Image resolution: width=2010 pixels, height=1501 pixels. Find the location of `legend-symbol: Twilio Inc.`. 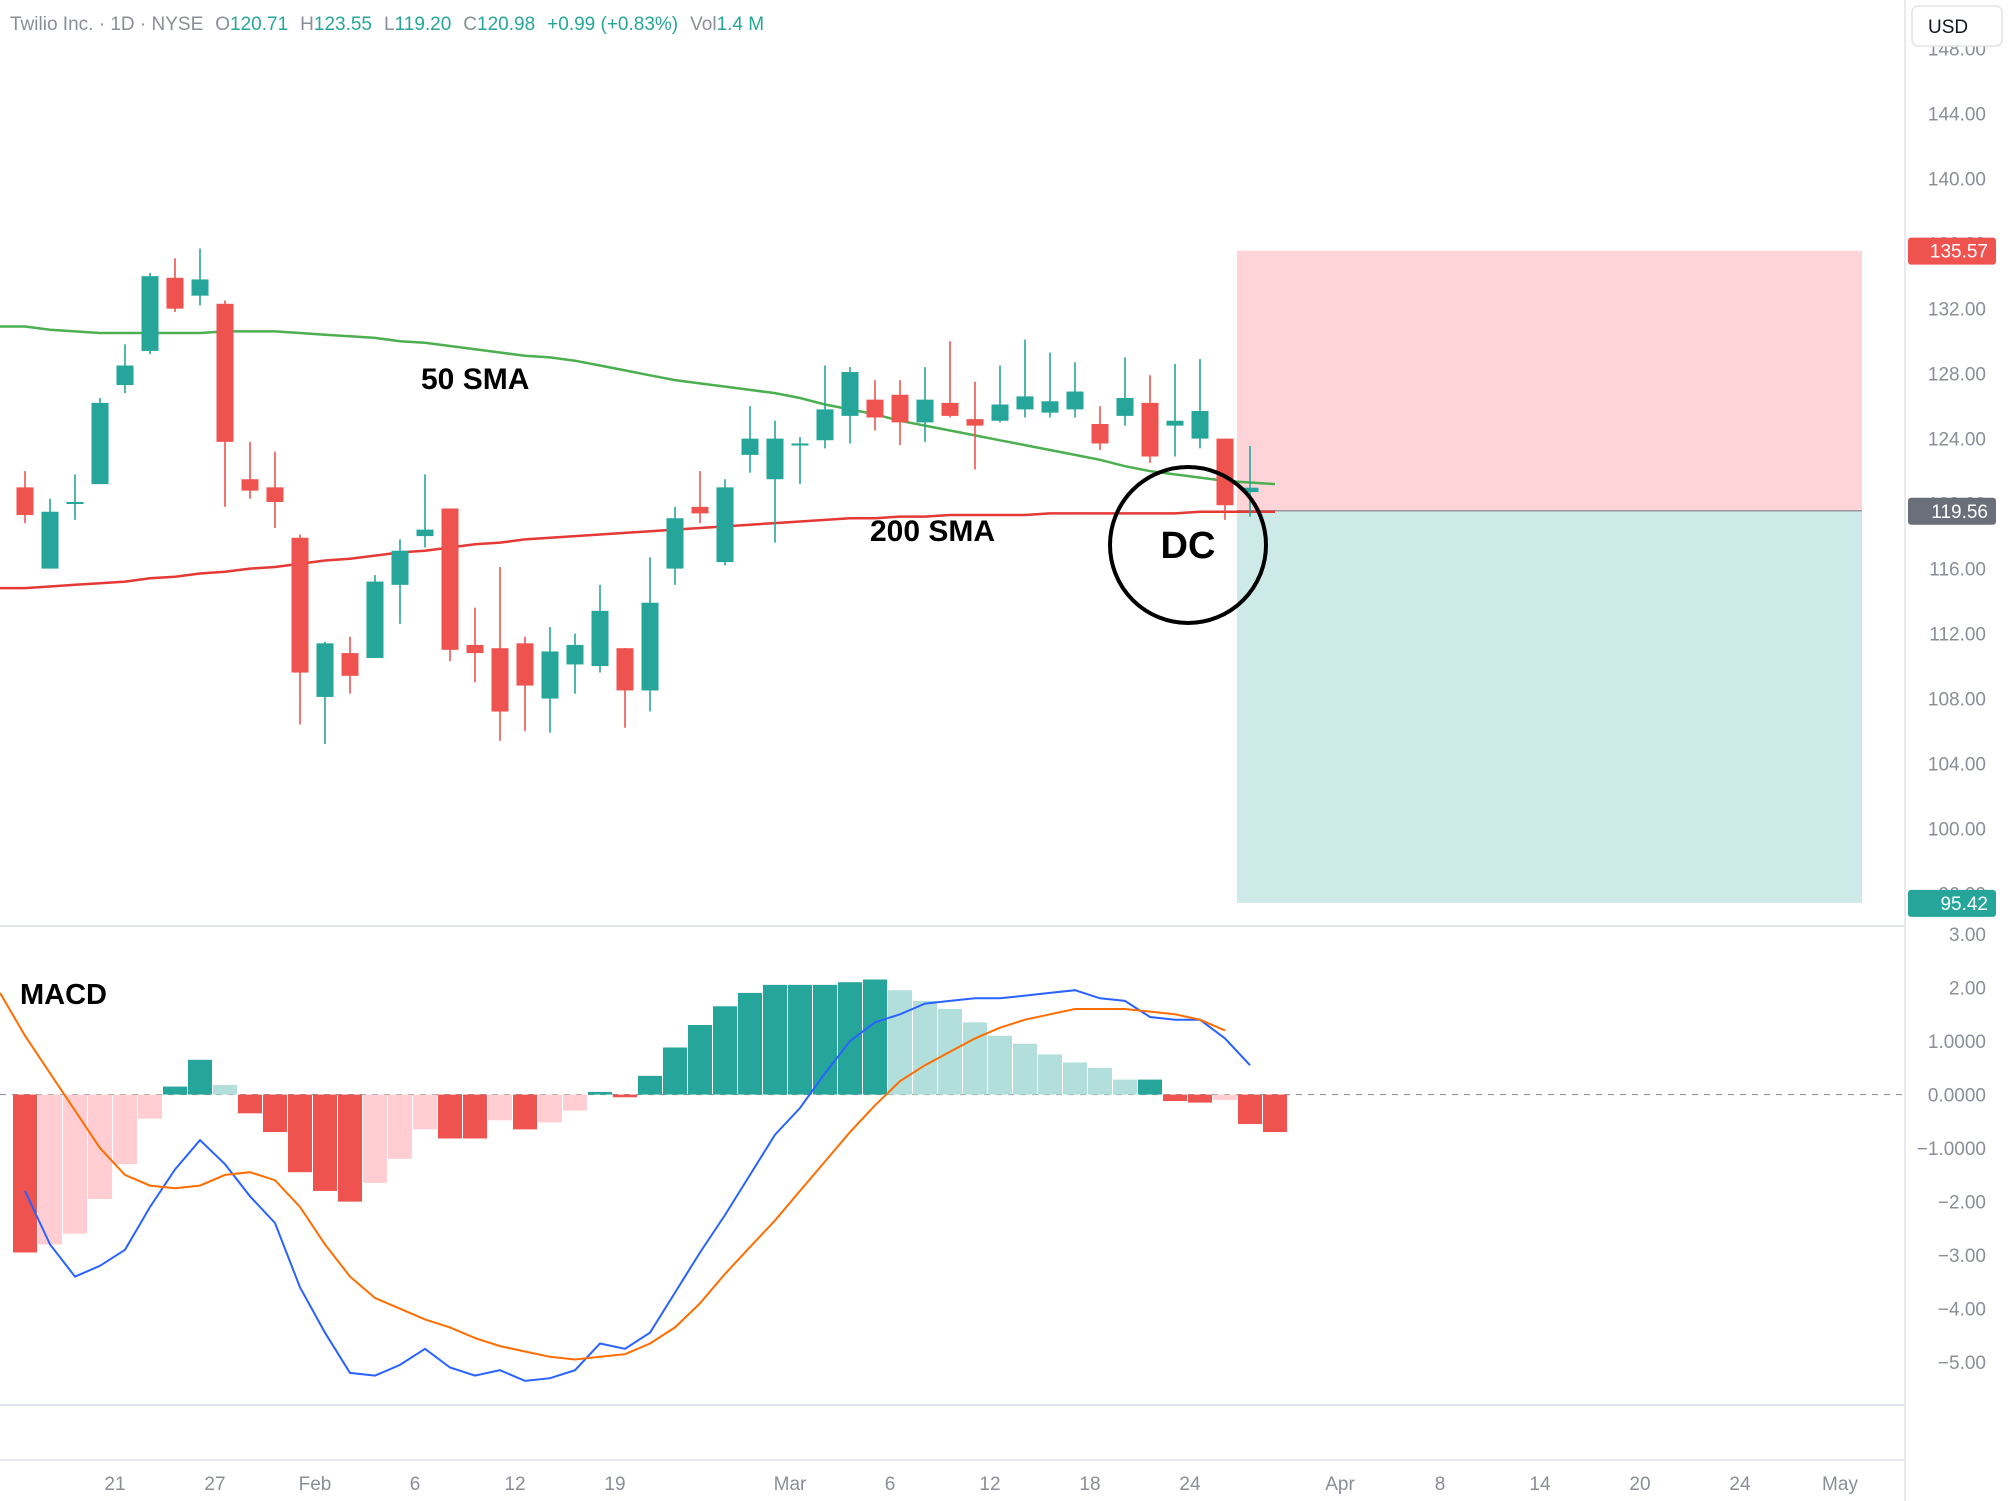

legend-symbol: Twilio Inc. is located at coordinates (51, 24).